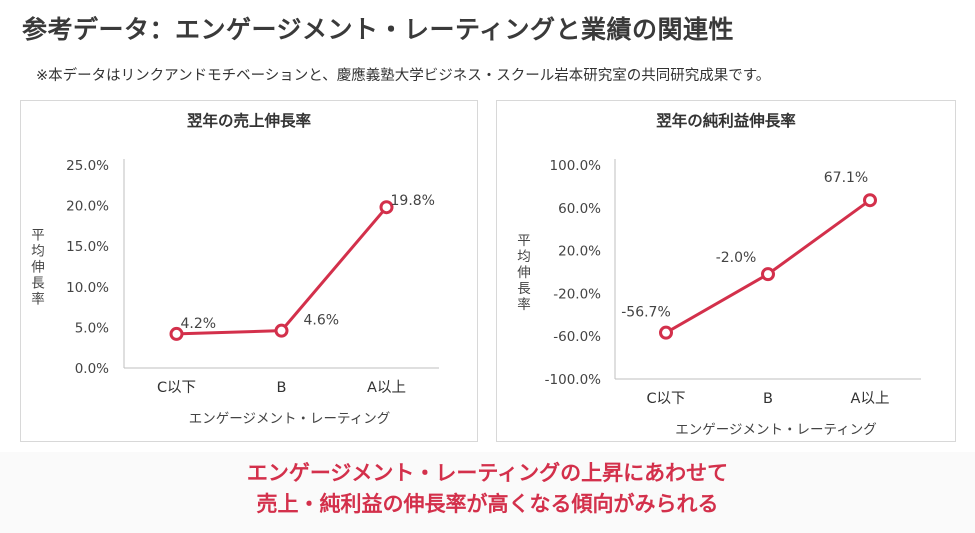  What do you see at coordinates (87, 247) in the screenshot?
I see `y-tick-label: 15.0%` at bounding box center [87, 247].